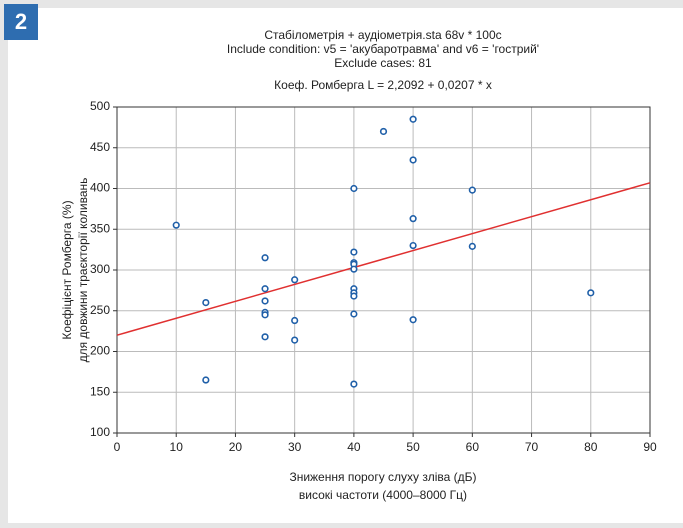 Image resolution: width=683 pixels, height=528 pixels. I want to click on y-tick-label: 150, so click(100, 391).